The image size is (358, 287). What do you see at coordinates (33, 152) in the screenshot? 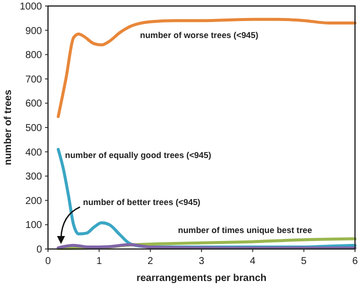
I see `y-tick-label: 400` at bounding box center [33, 152].